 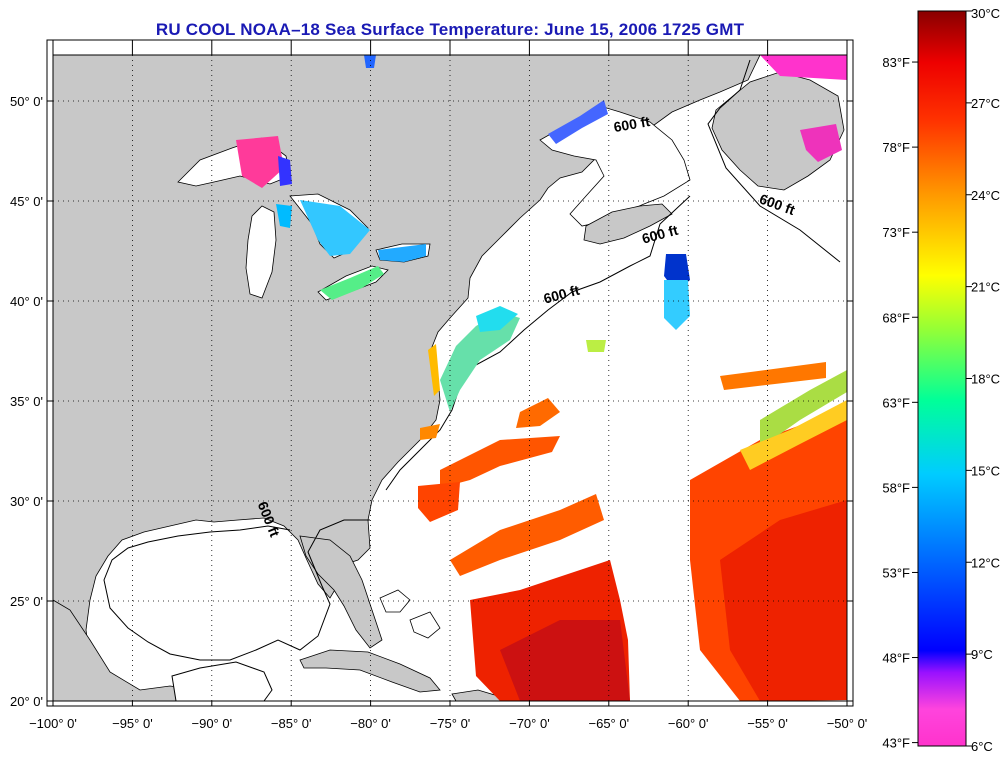 I want to click on colorbar-fahrenheit-labels: 83°F 78°F 73°F 68°F 63°F 58°F 53°F 48°F 43°F, so click(x=900, y=403).